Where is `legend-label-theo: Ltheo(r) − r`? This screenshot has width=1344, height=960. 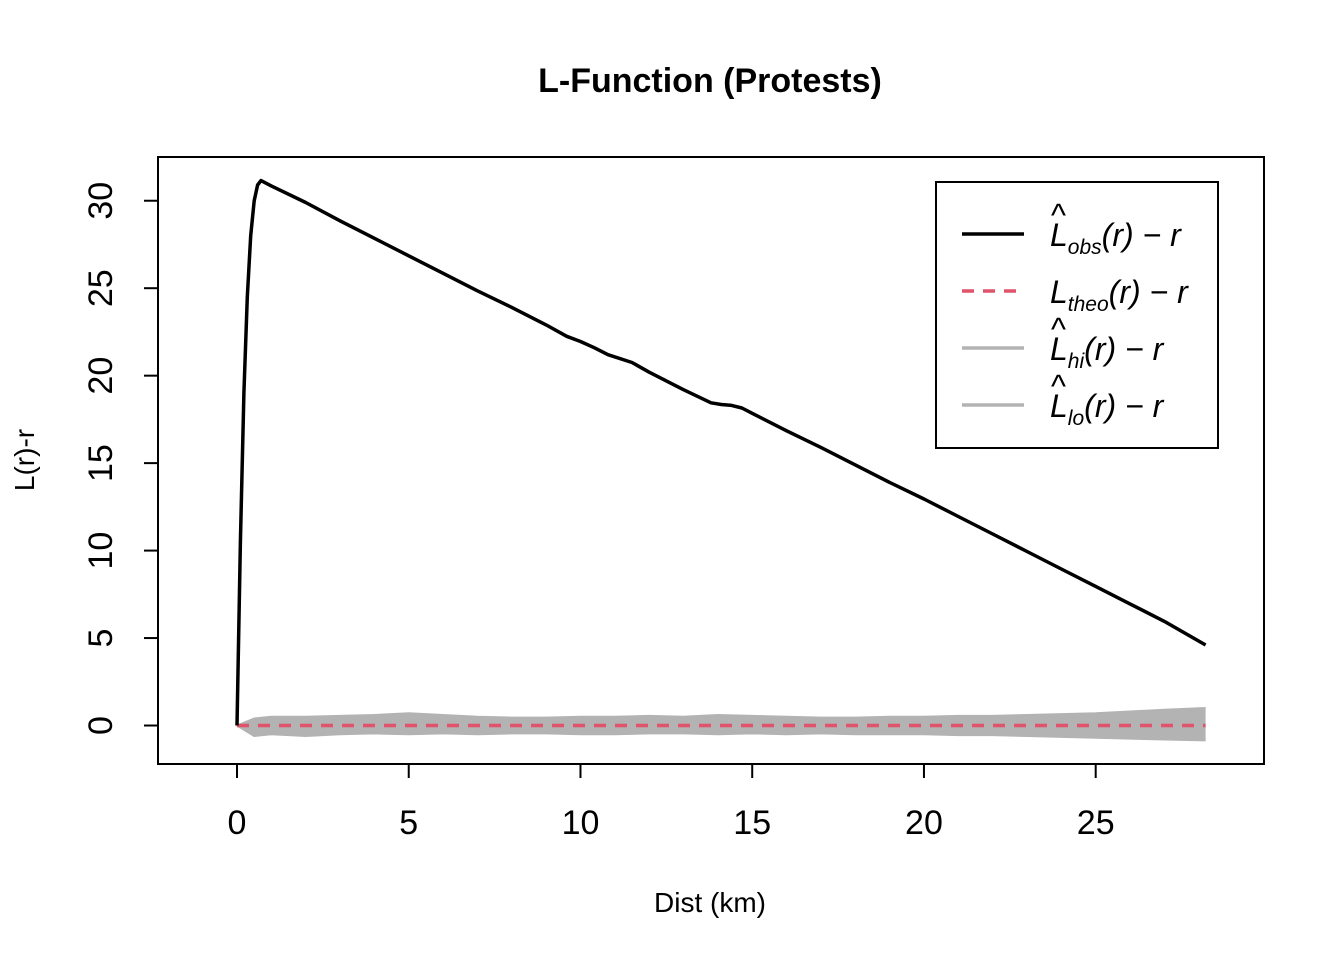 legend-label-theo: Ltheo(r) − r is located at coordinates (1119, 295).